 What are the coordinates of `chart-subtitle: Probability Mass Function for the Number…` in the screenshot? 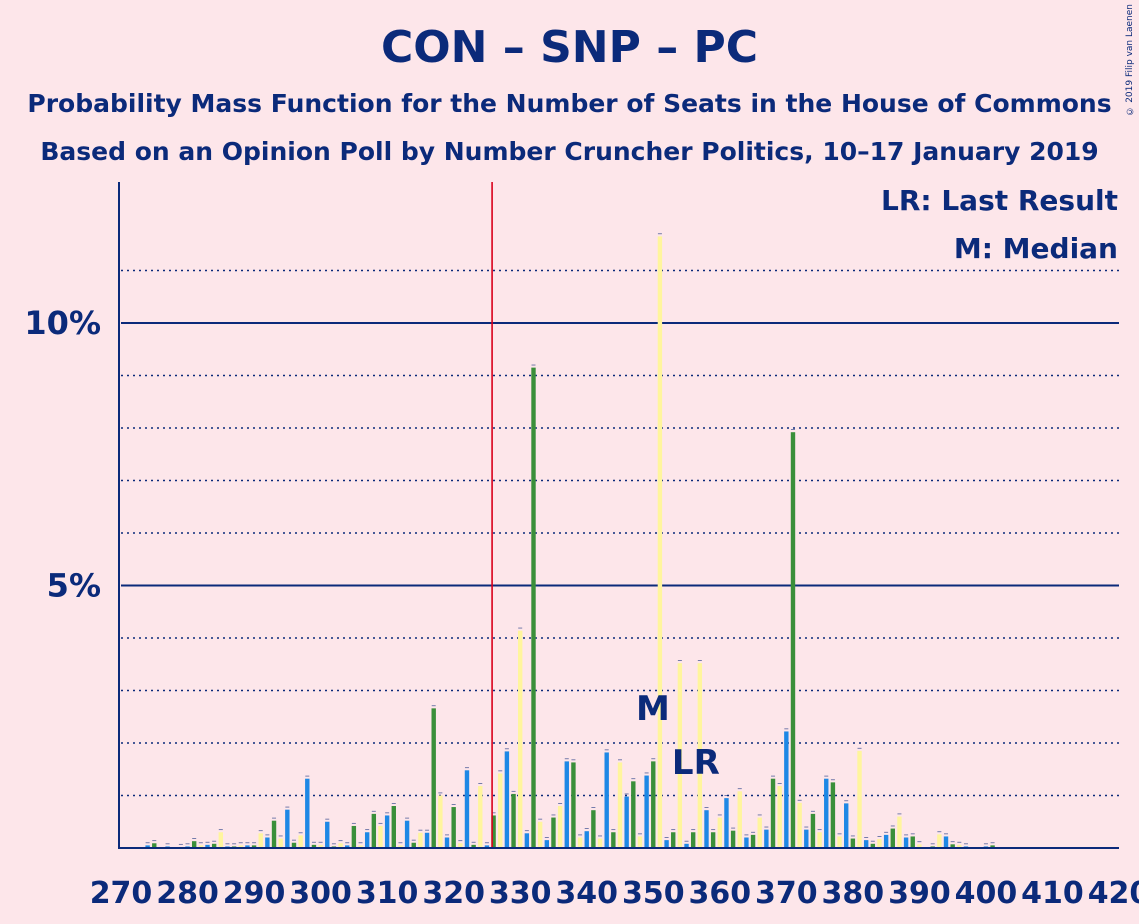 It's located at (569, 103).